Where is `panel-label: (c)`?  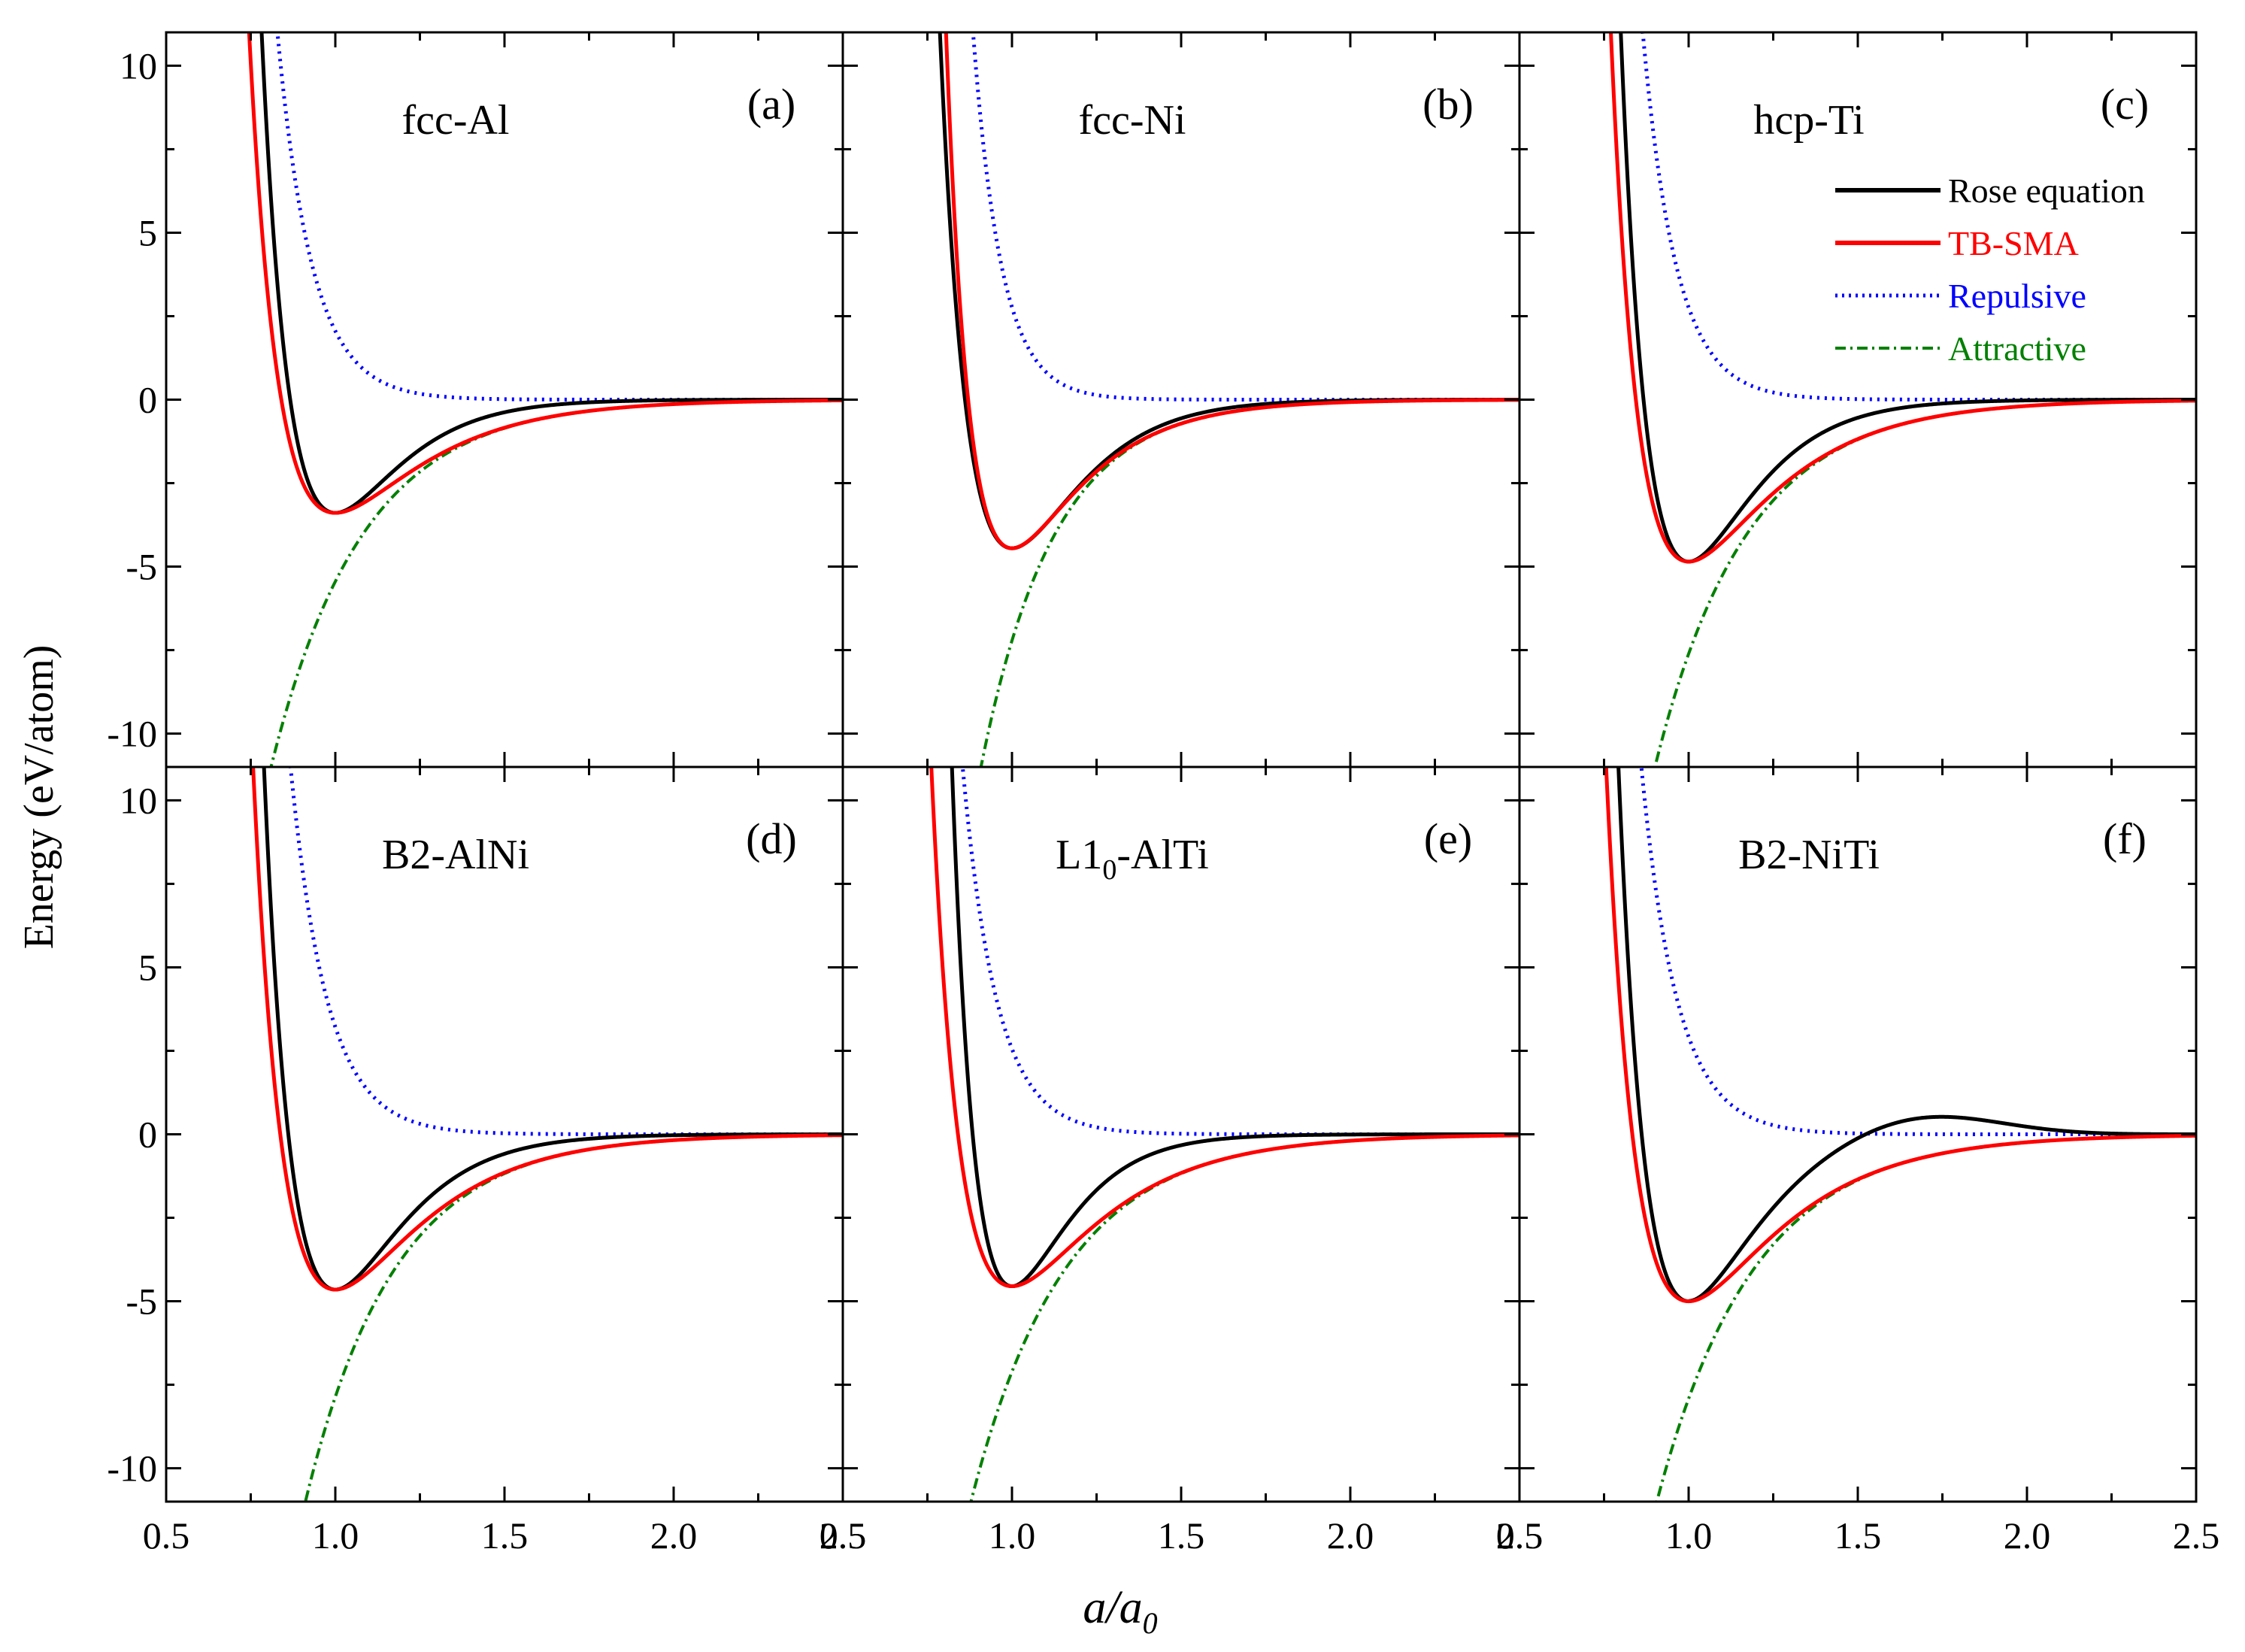
panel-label: (c) is located at coordinates (2125, 104).